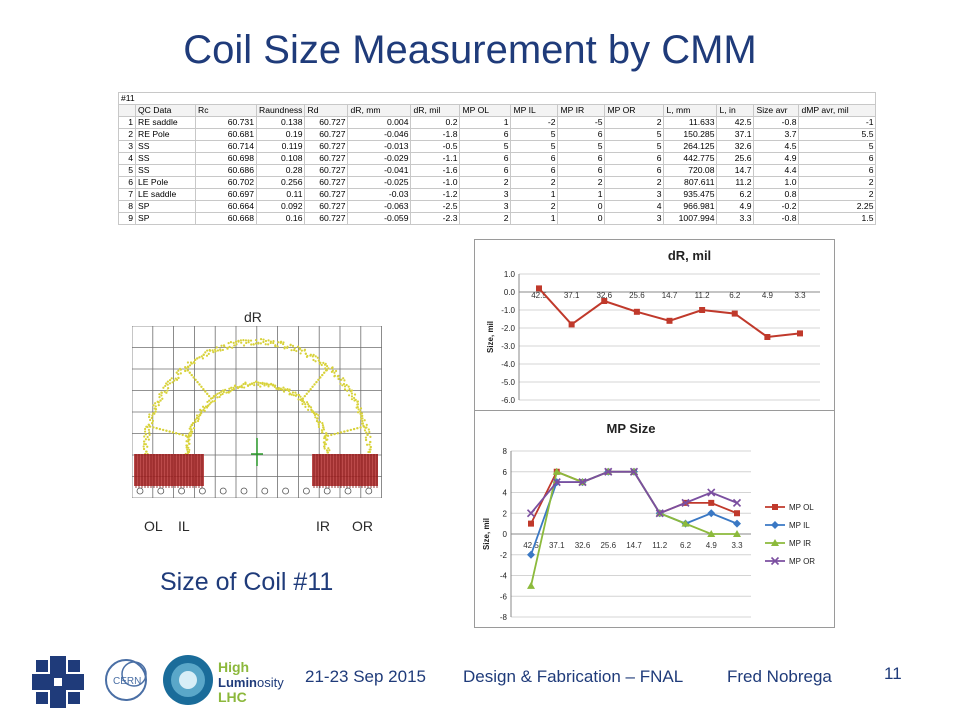 Image resolution: width=960 pixels, height=720 pixels. What do you see at coordinates (504, 576) in the screenshot?
I see `y-tick-label: -4` at bounding box center [504, 576].